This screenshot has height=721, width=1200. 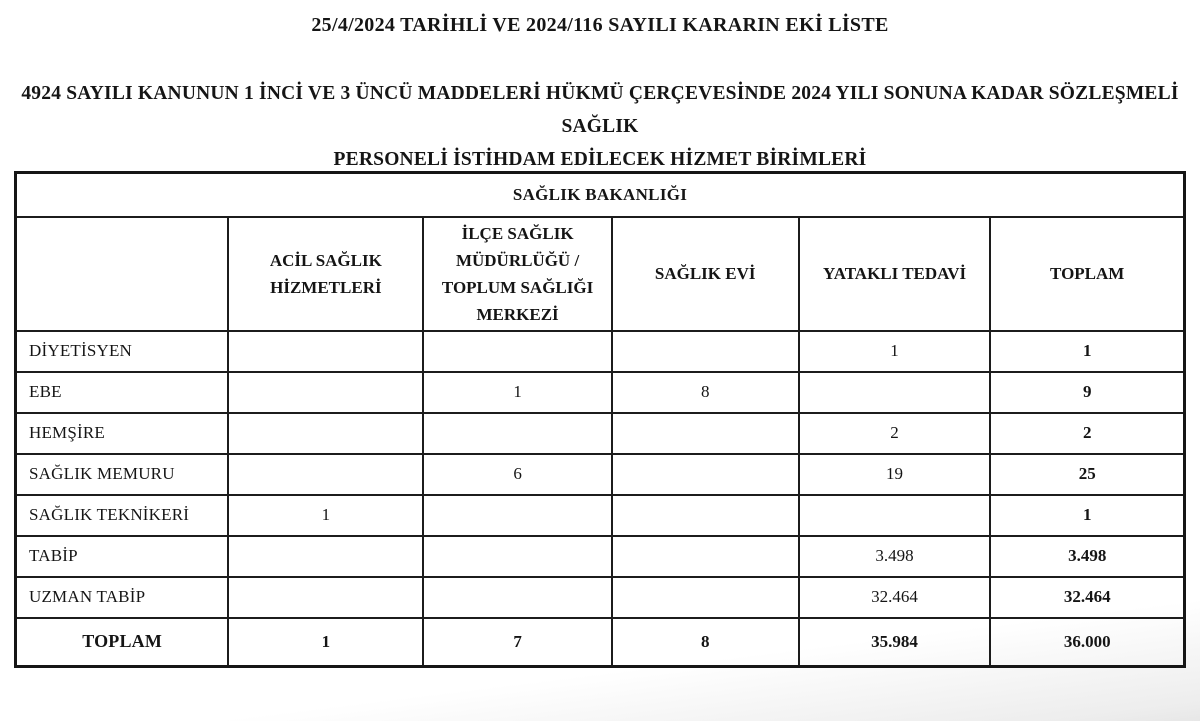 I want to click on table-caption-row: SAĞLIK BAKANLIĞI, so click(x=600, y=194).